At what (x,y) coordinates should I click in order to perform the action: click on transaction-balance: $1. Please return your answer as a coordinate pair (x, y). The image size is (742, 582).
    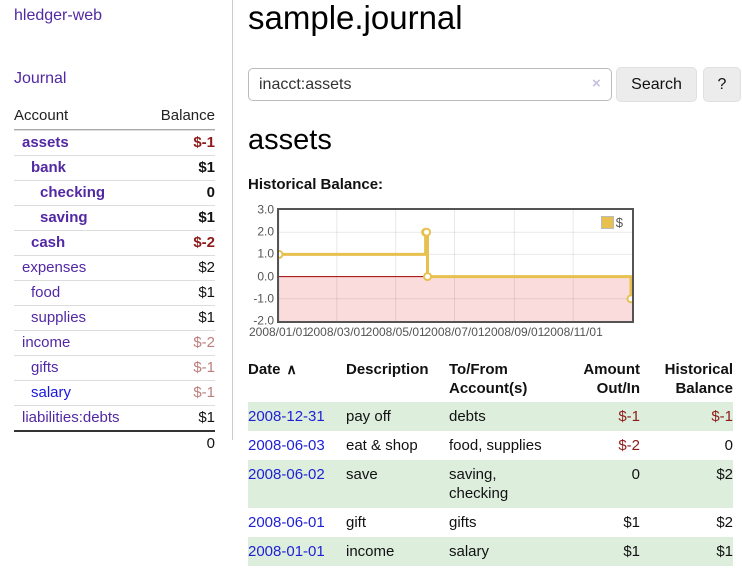
    Looking at the image, I should click on (724, 551).